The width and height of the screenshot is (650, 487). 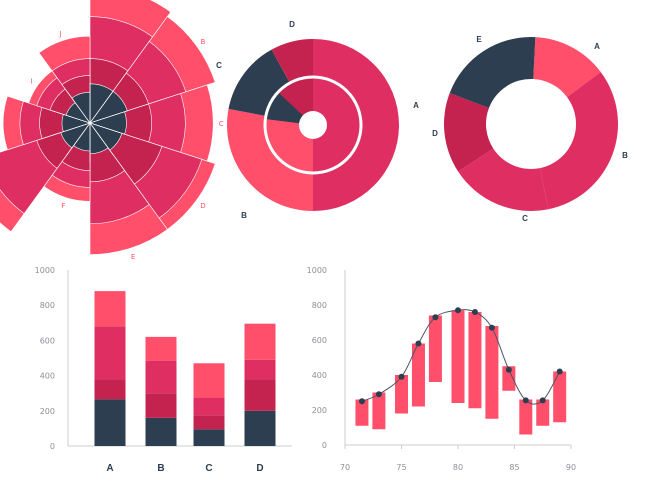 I want to click on donut-chart: A B C D E, so click(x=530, y=129).